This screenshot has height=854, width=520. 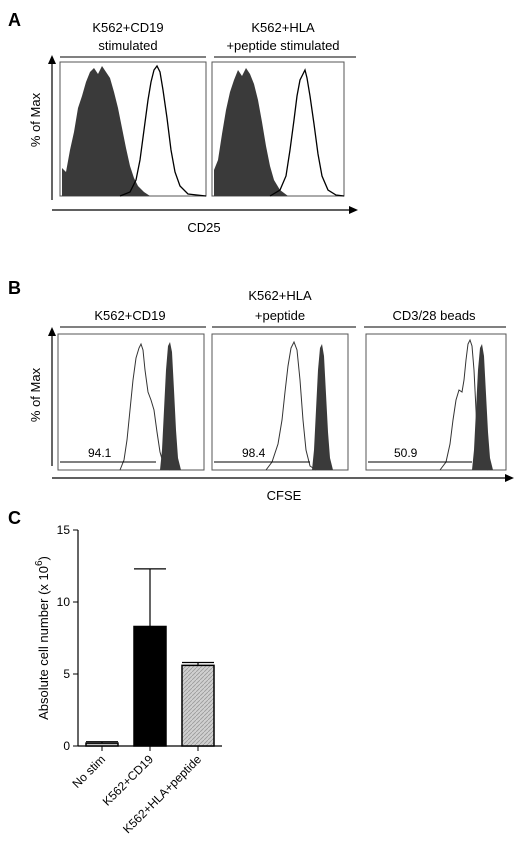 What do you see at coordinates (284, 495) in the screenshot?
I see `panel-b-xlabel: CFSE` at bounding box center [284, 495].